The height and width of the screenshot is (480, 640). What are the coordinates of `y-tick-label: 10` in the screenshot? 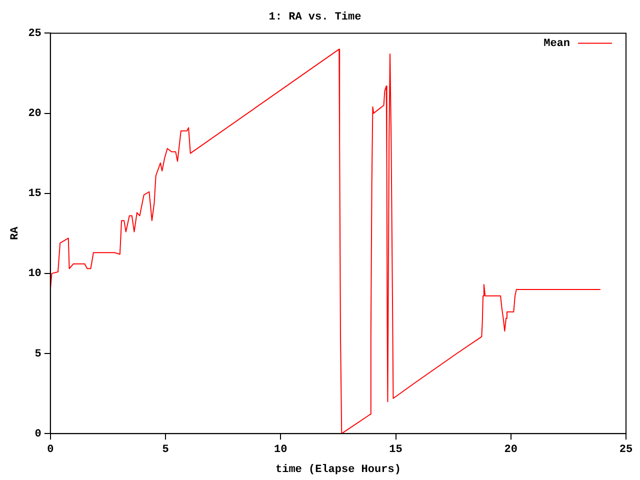 It's located at (35, 274).